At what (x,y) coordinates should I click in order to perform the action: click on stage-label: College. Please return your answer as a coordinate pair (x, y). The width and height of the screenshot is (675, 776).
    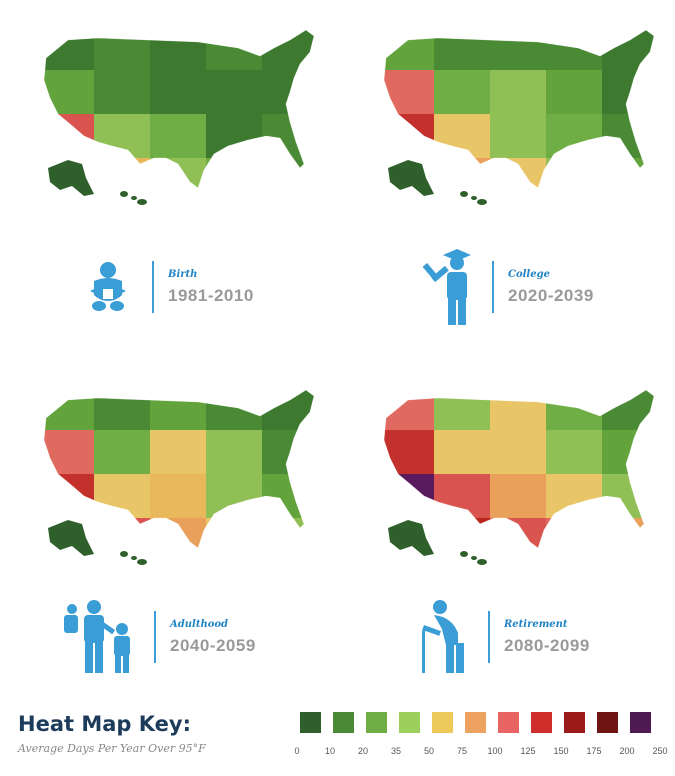
    Looking at the image, I should click on (529, 274).